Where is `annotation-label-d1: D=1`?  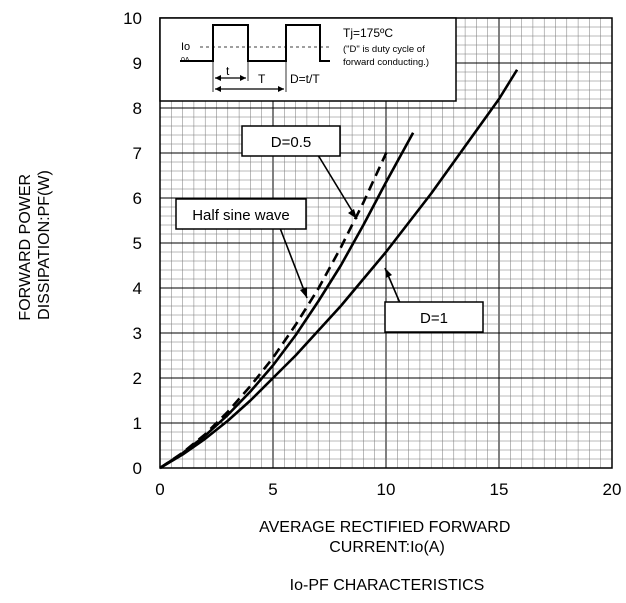 annotation-label-d1: D=1 is located at coordinates (434, 318).